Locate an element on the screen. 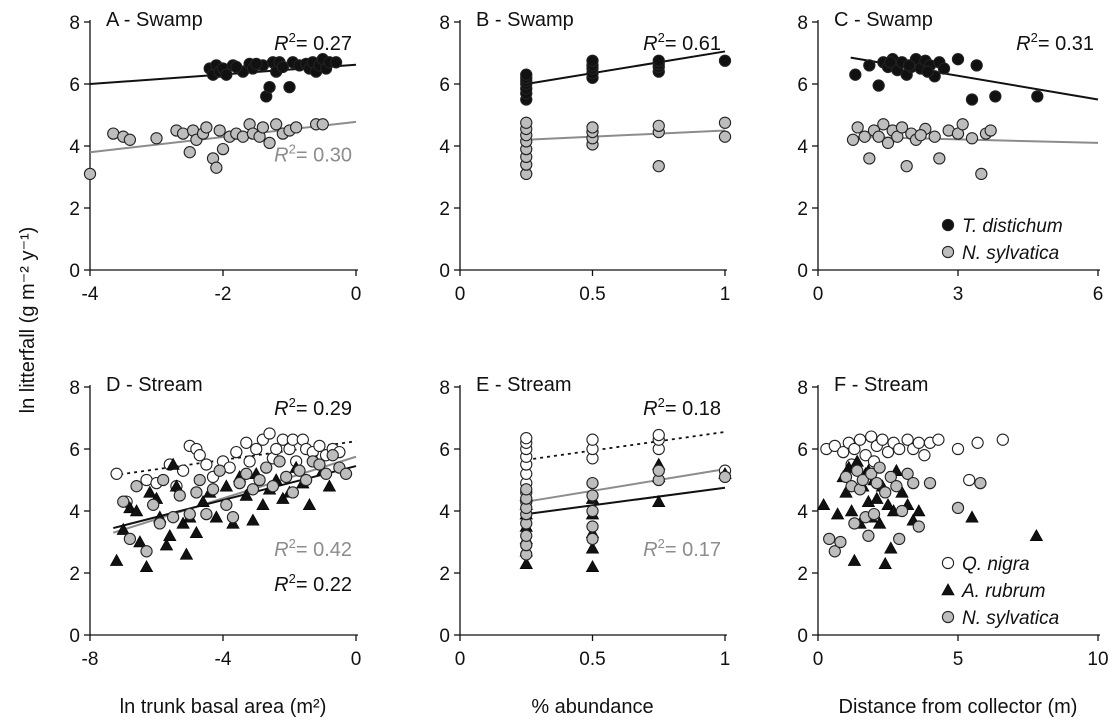 Image resolution: width=1112 pixels, height=726 pixels. panel-title: B - Swamp is located at coordinates (525, 20).